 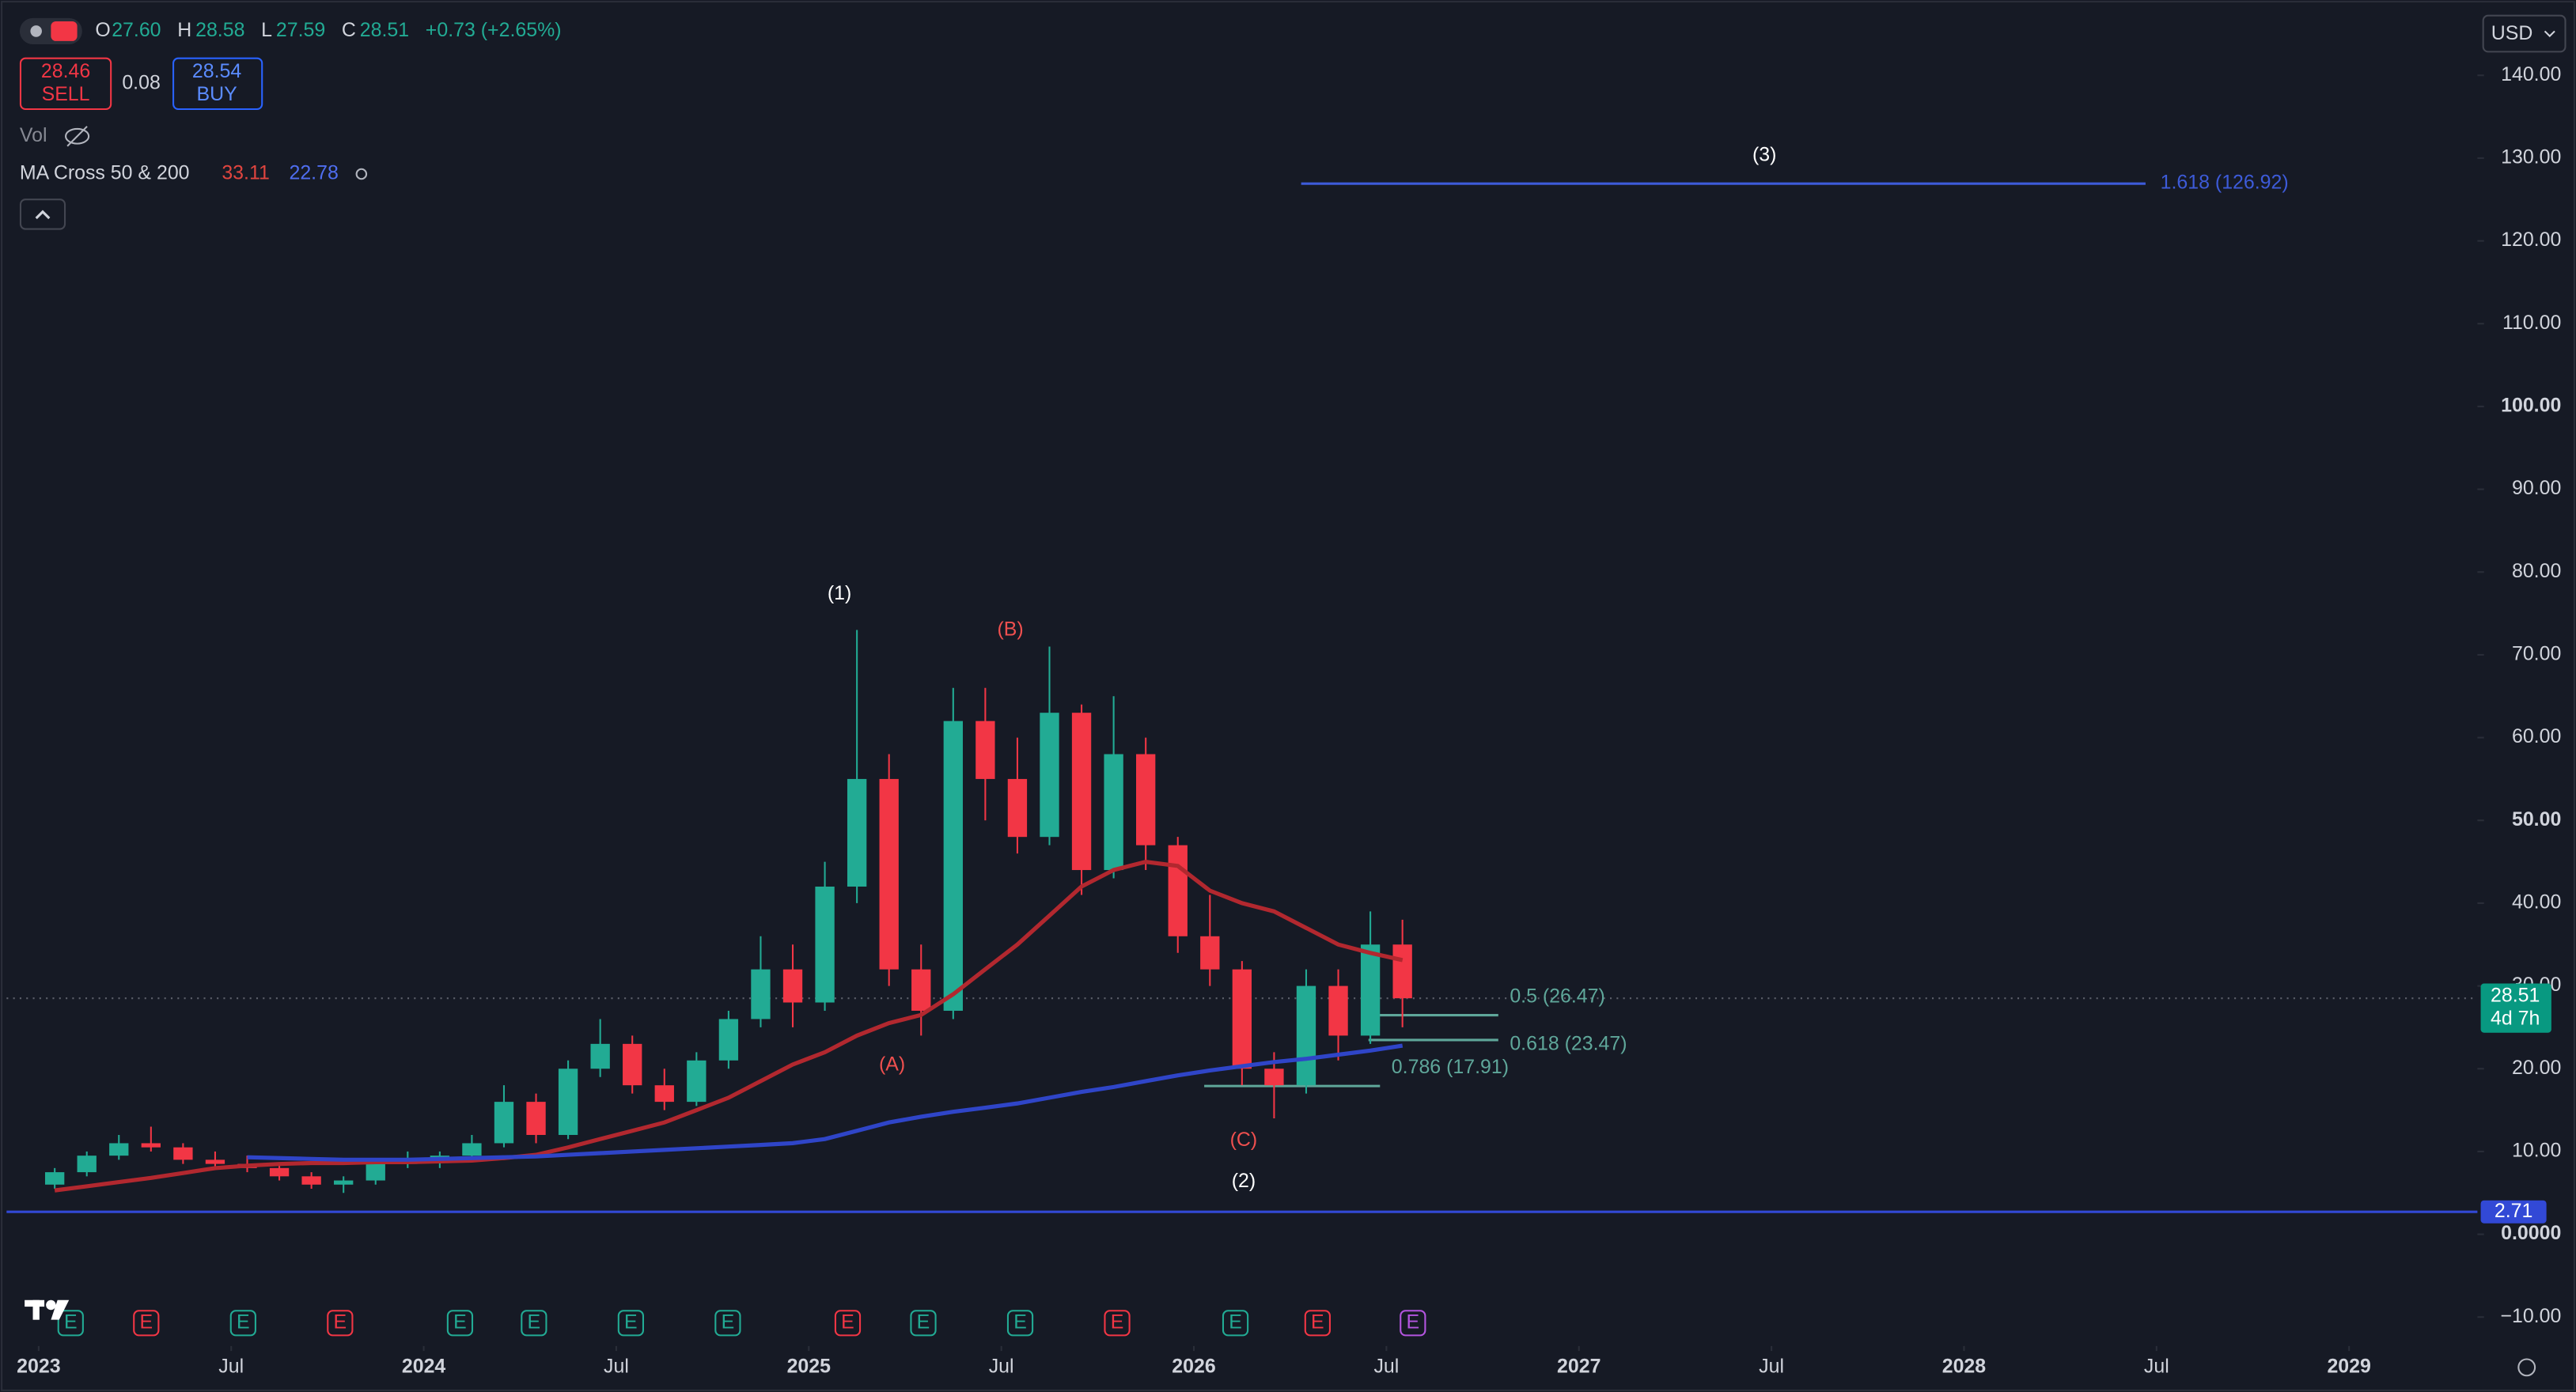 What do you see at coordinates (361, 174) in the screenshot?
I see `indicator-hide-icon` at bounding box center [361, 174].